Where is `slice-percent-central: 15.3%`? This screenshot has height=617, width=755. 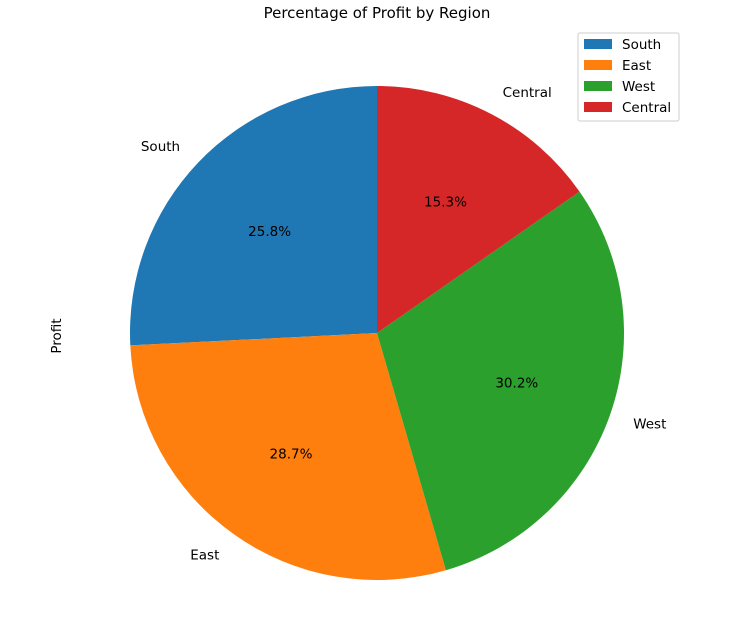
slice-percent-central: 15.3% is located at coordinates (445, 203).